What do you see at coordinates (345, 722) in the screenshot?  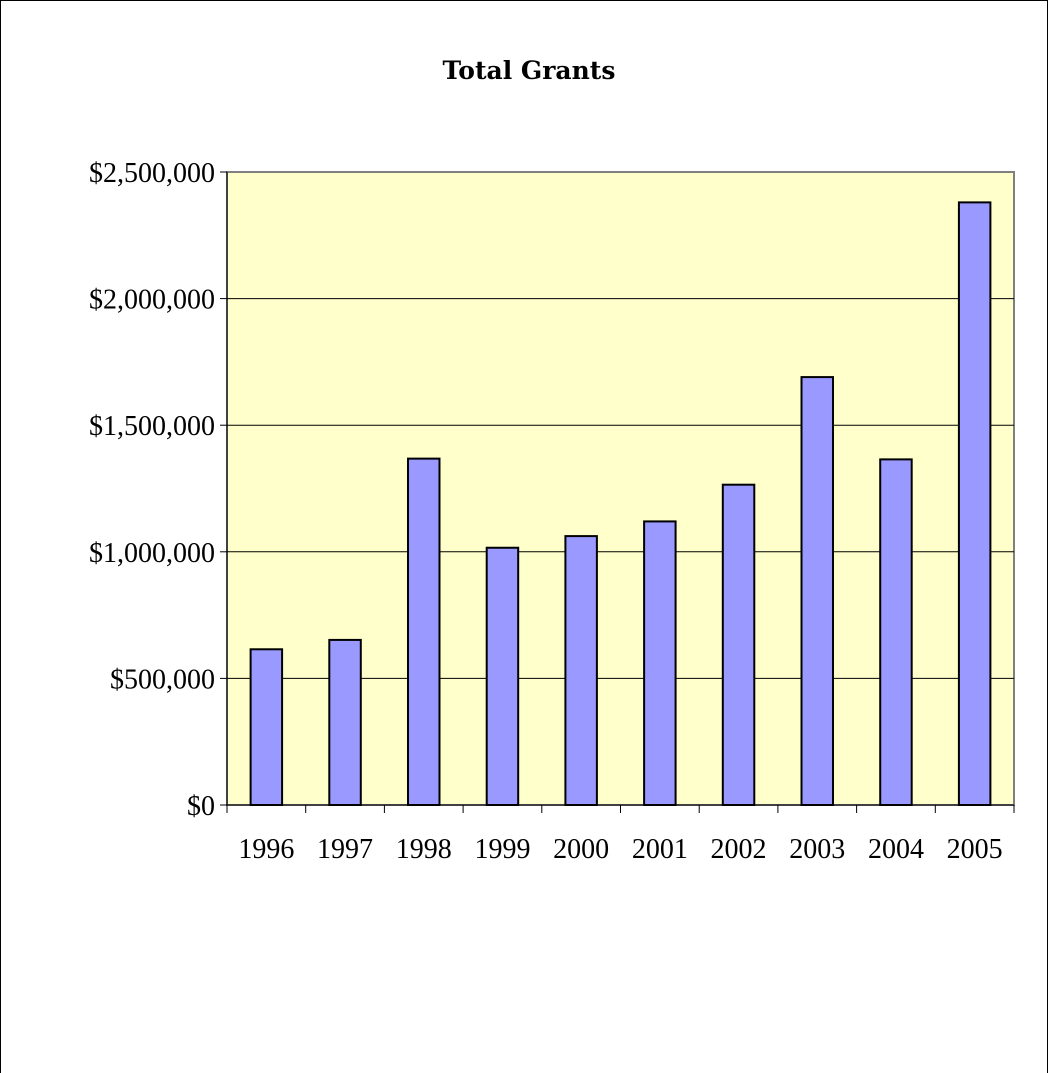 I see `bar-1997` at bounding box center [345, 722].